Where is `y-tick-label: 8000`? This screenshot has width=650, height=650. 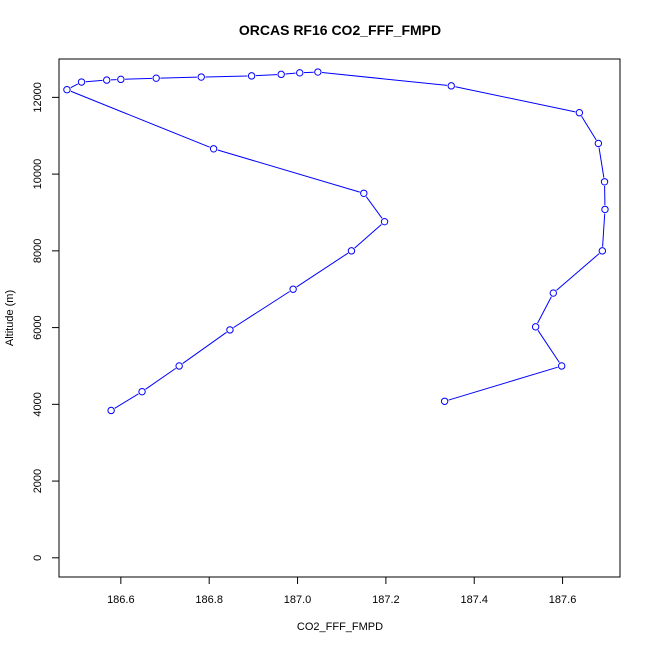
y-tick-label: 8000 is located at coordinates (38, 251).